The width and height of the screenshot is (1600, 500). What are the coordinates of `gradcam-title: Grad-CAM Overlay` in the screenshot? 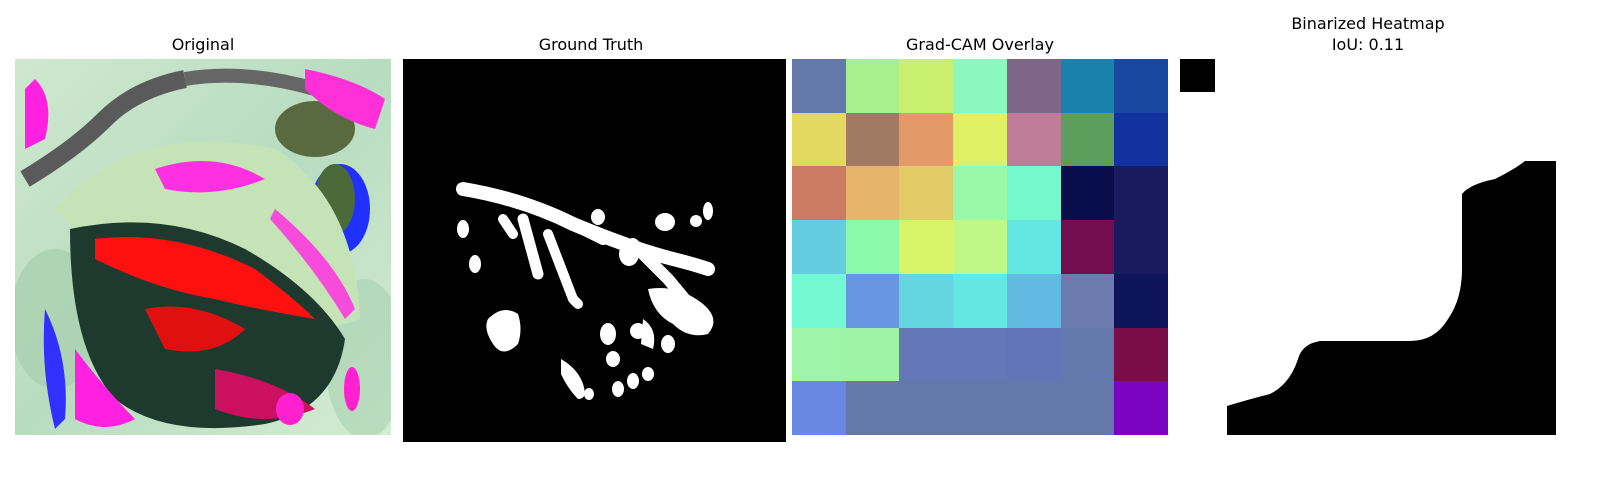 It's located at (980, 44).